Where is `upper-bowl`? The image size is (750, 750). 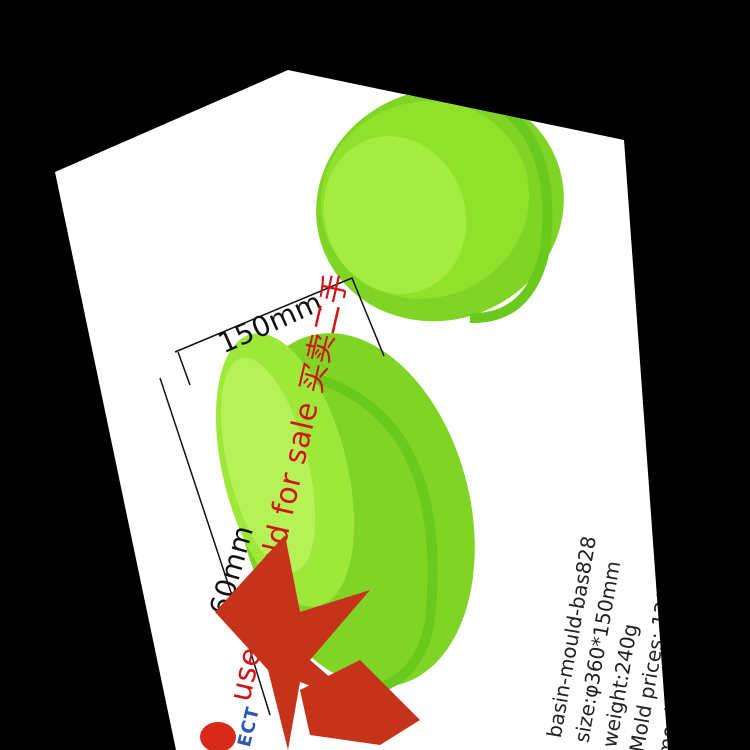
upper-bowl is located at coordinates (440, 206).